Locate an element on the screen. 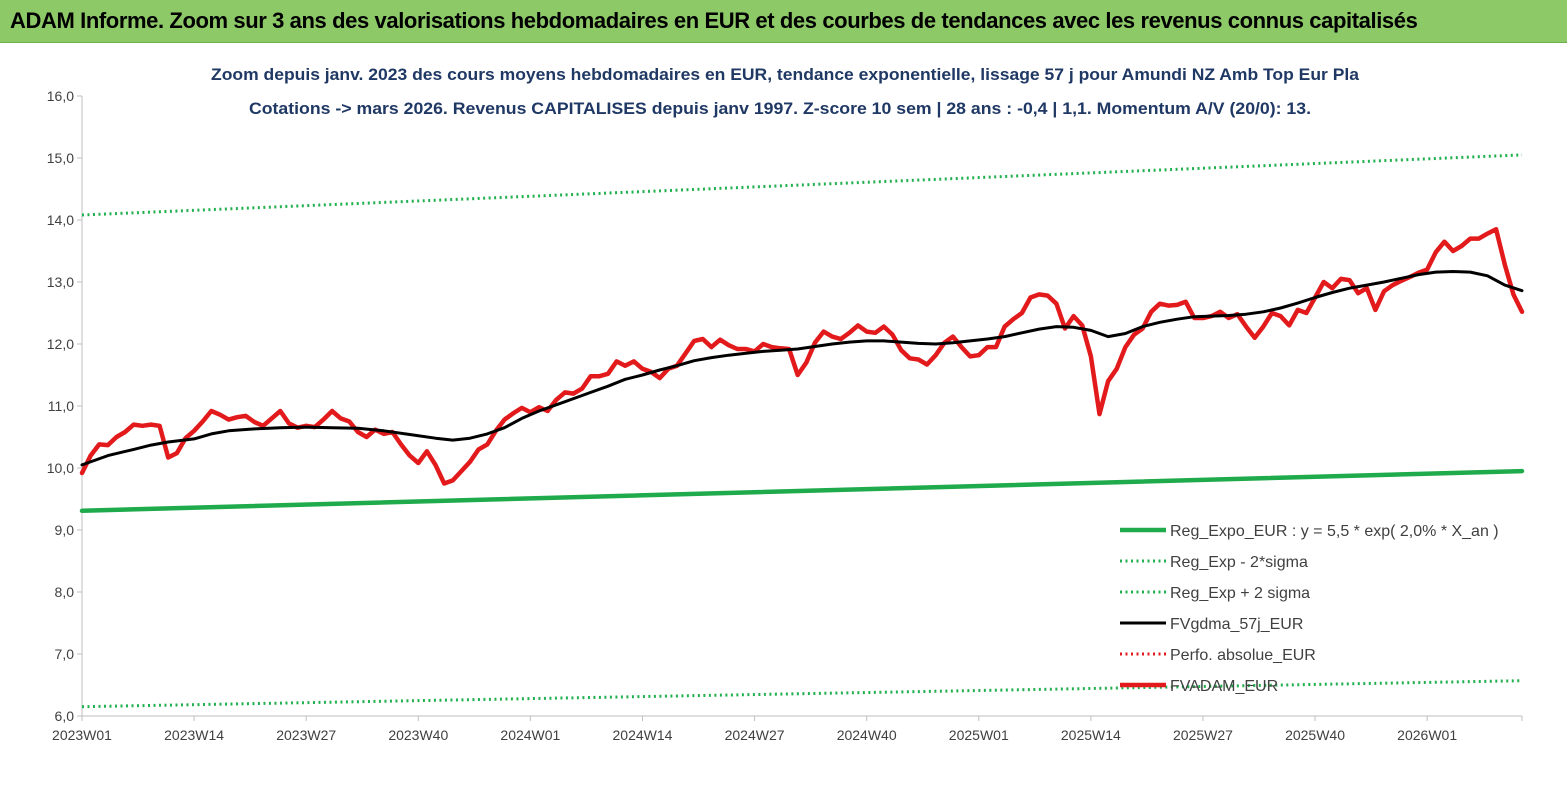 Image resolution: width=1567 pixels, height=797 pixels. x-tick-label: 2024W14 is located at coordinates (643, 735).